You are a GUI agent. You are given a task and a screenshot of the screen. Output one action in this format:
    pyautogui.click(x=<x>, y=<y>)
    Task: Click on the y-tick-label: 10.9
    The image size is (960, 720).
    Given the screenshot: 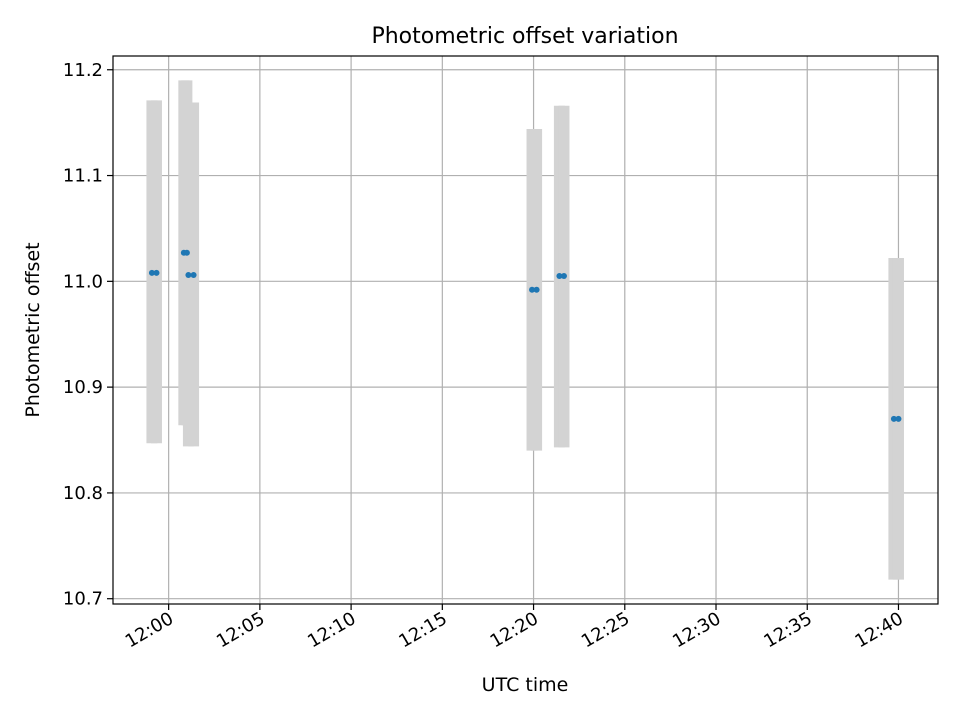 What is the action you would take?
    pyautogui.click(x=83, y=387)
    